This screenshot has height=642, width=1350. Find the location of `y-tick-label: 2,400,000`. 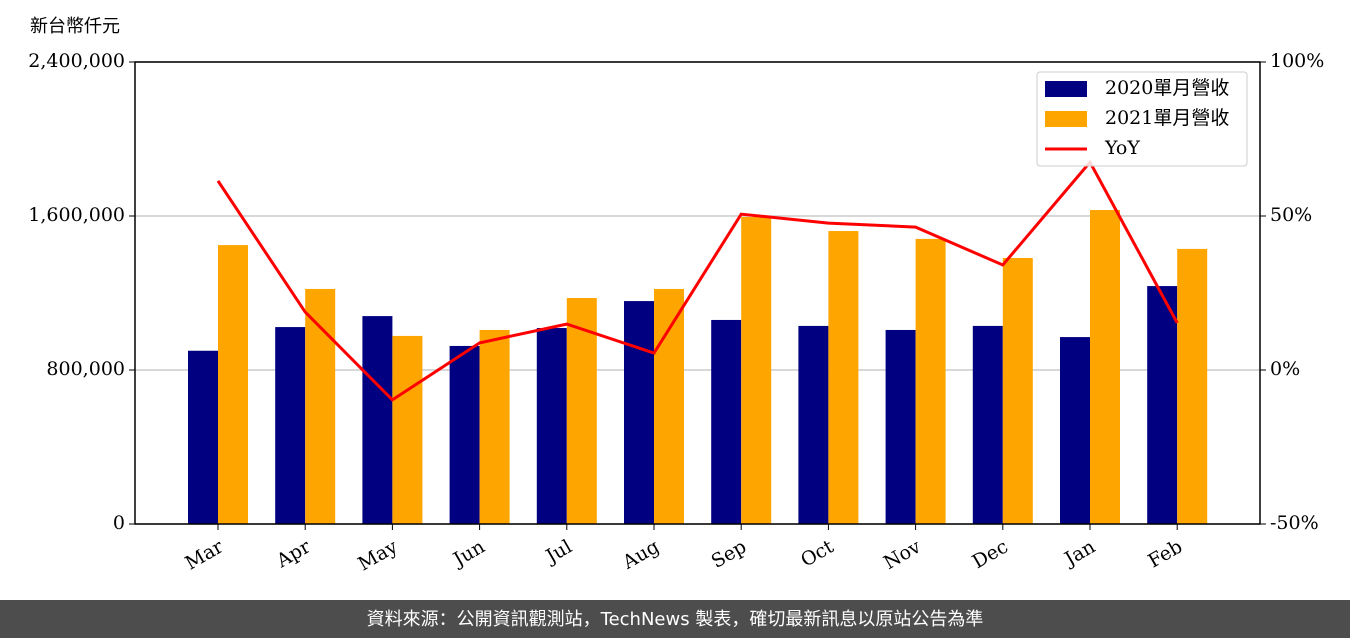

y-tick-label: 2,400,000 is located at coordinates (76, 61).